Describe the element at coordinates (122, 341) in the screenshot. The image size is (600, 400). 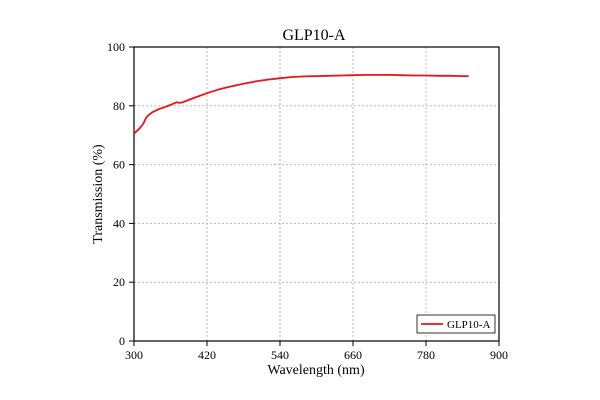
I see `y-tick-label: 0` at that location.